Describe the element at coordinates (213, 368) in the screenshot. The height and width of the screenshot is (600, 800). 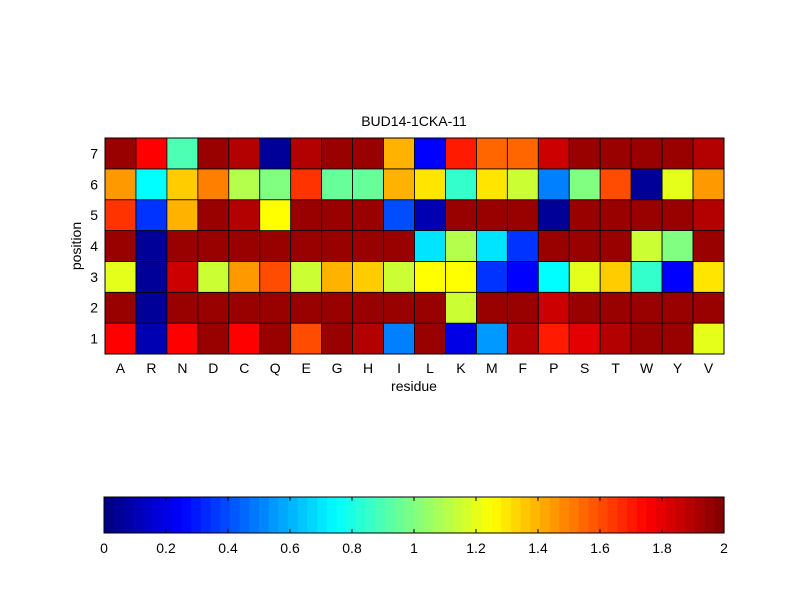
I see `x-tick-label: D` at that location.